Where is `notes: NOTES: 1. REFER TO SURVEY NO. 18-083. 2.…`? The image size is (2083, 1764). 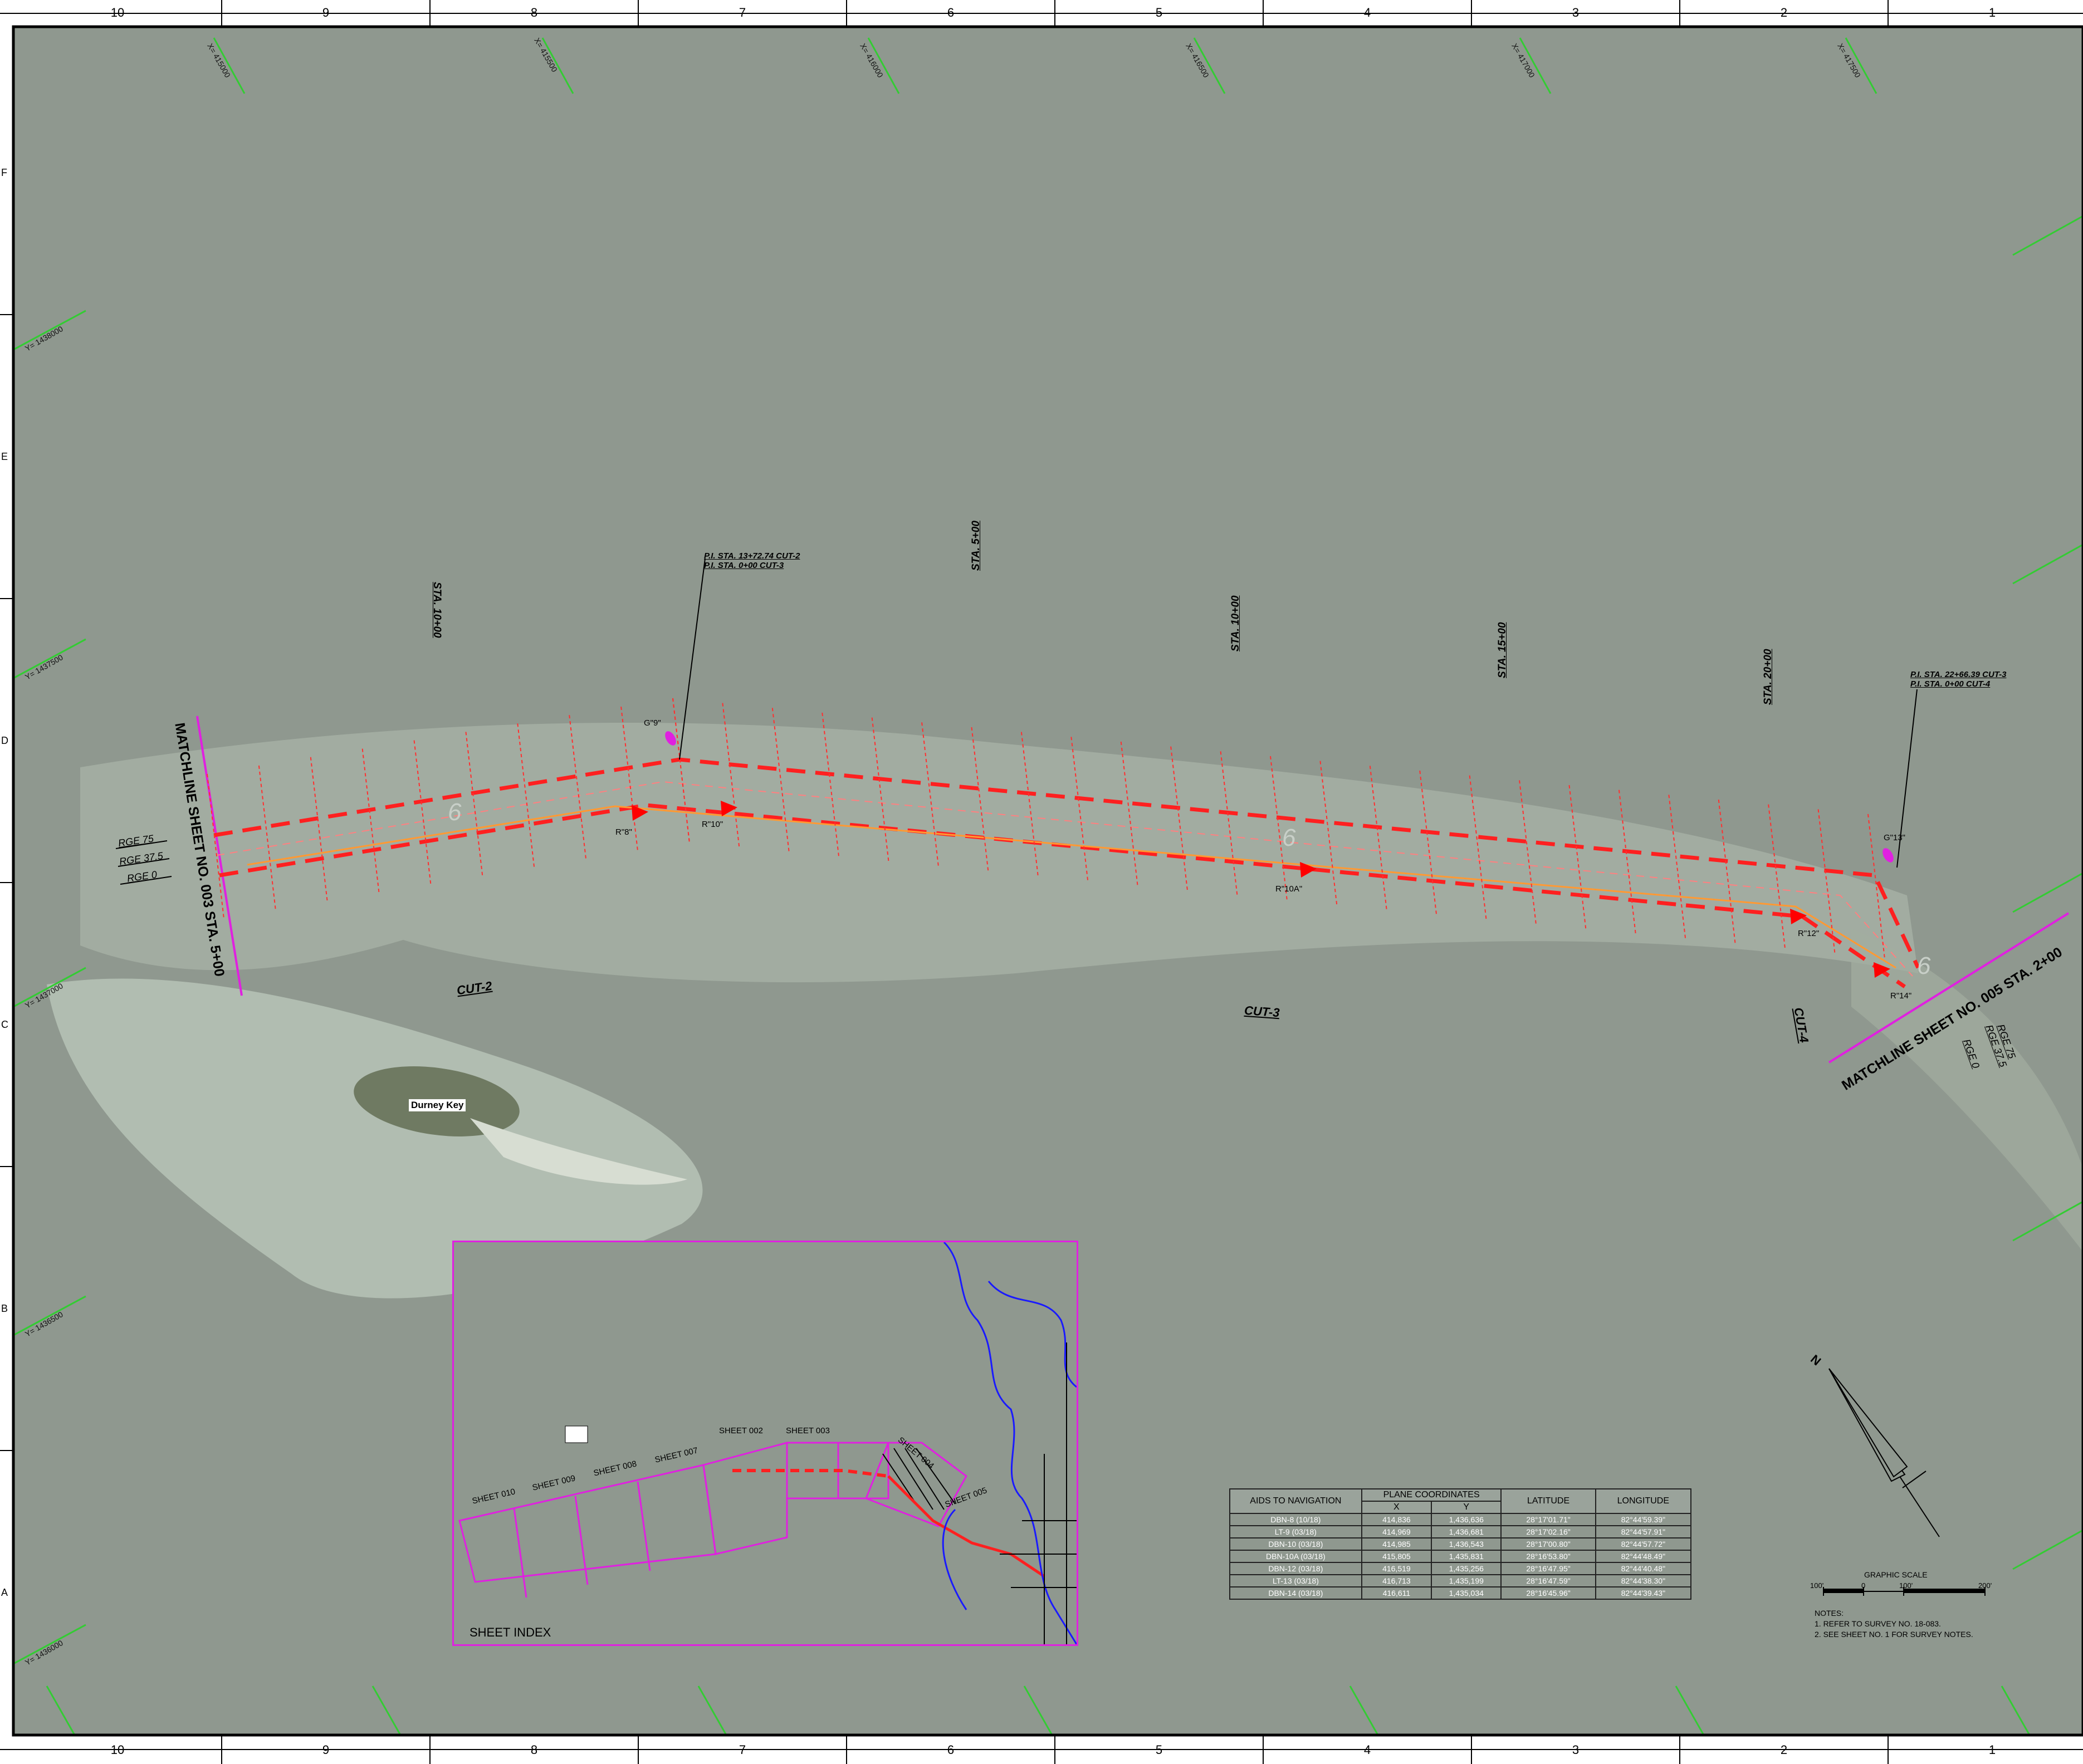
notes: NOTES: 1. REFER TO SURVEY NO. 18-083. 2.… is located at coordinates (1894, 1624).